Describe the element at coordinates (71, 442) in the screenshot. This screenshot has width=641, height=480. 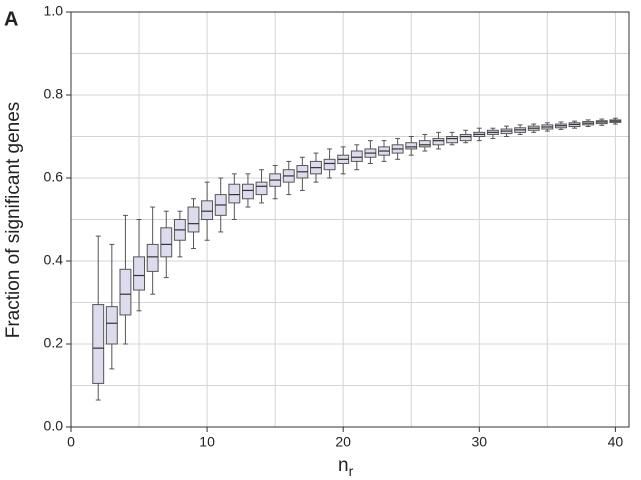
I see `x-tick-label: 0` at that location.